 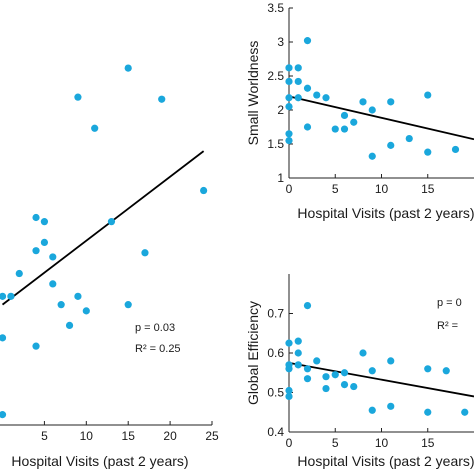 I want to click on y-tick-label: 2.5, so click(x=275, y=76).